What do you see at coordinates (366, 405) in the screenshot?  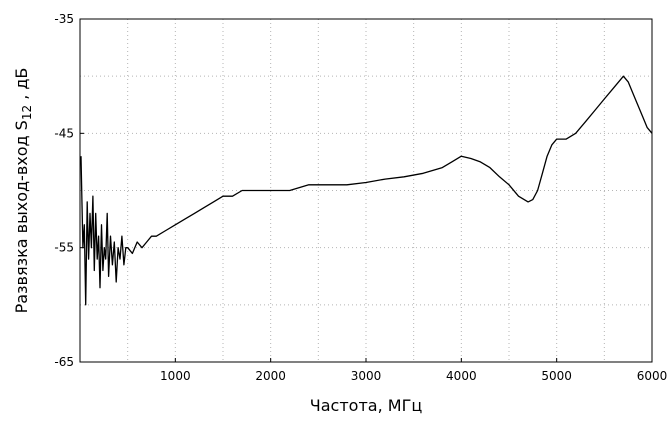 I see `x-axis-title: Частота, МГц` at bounding box center [366, 405].